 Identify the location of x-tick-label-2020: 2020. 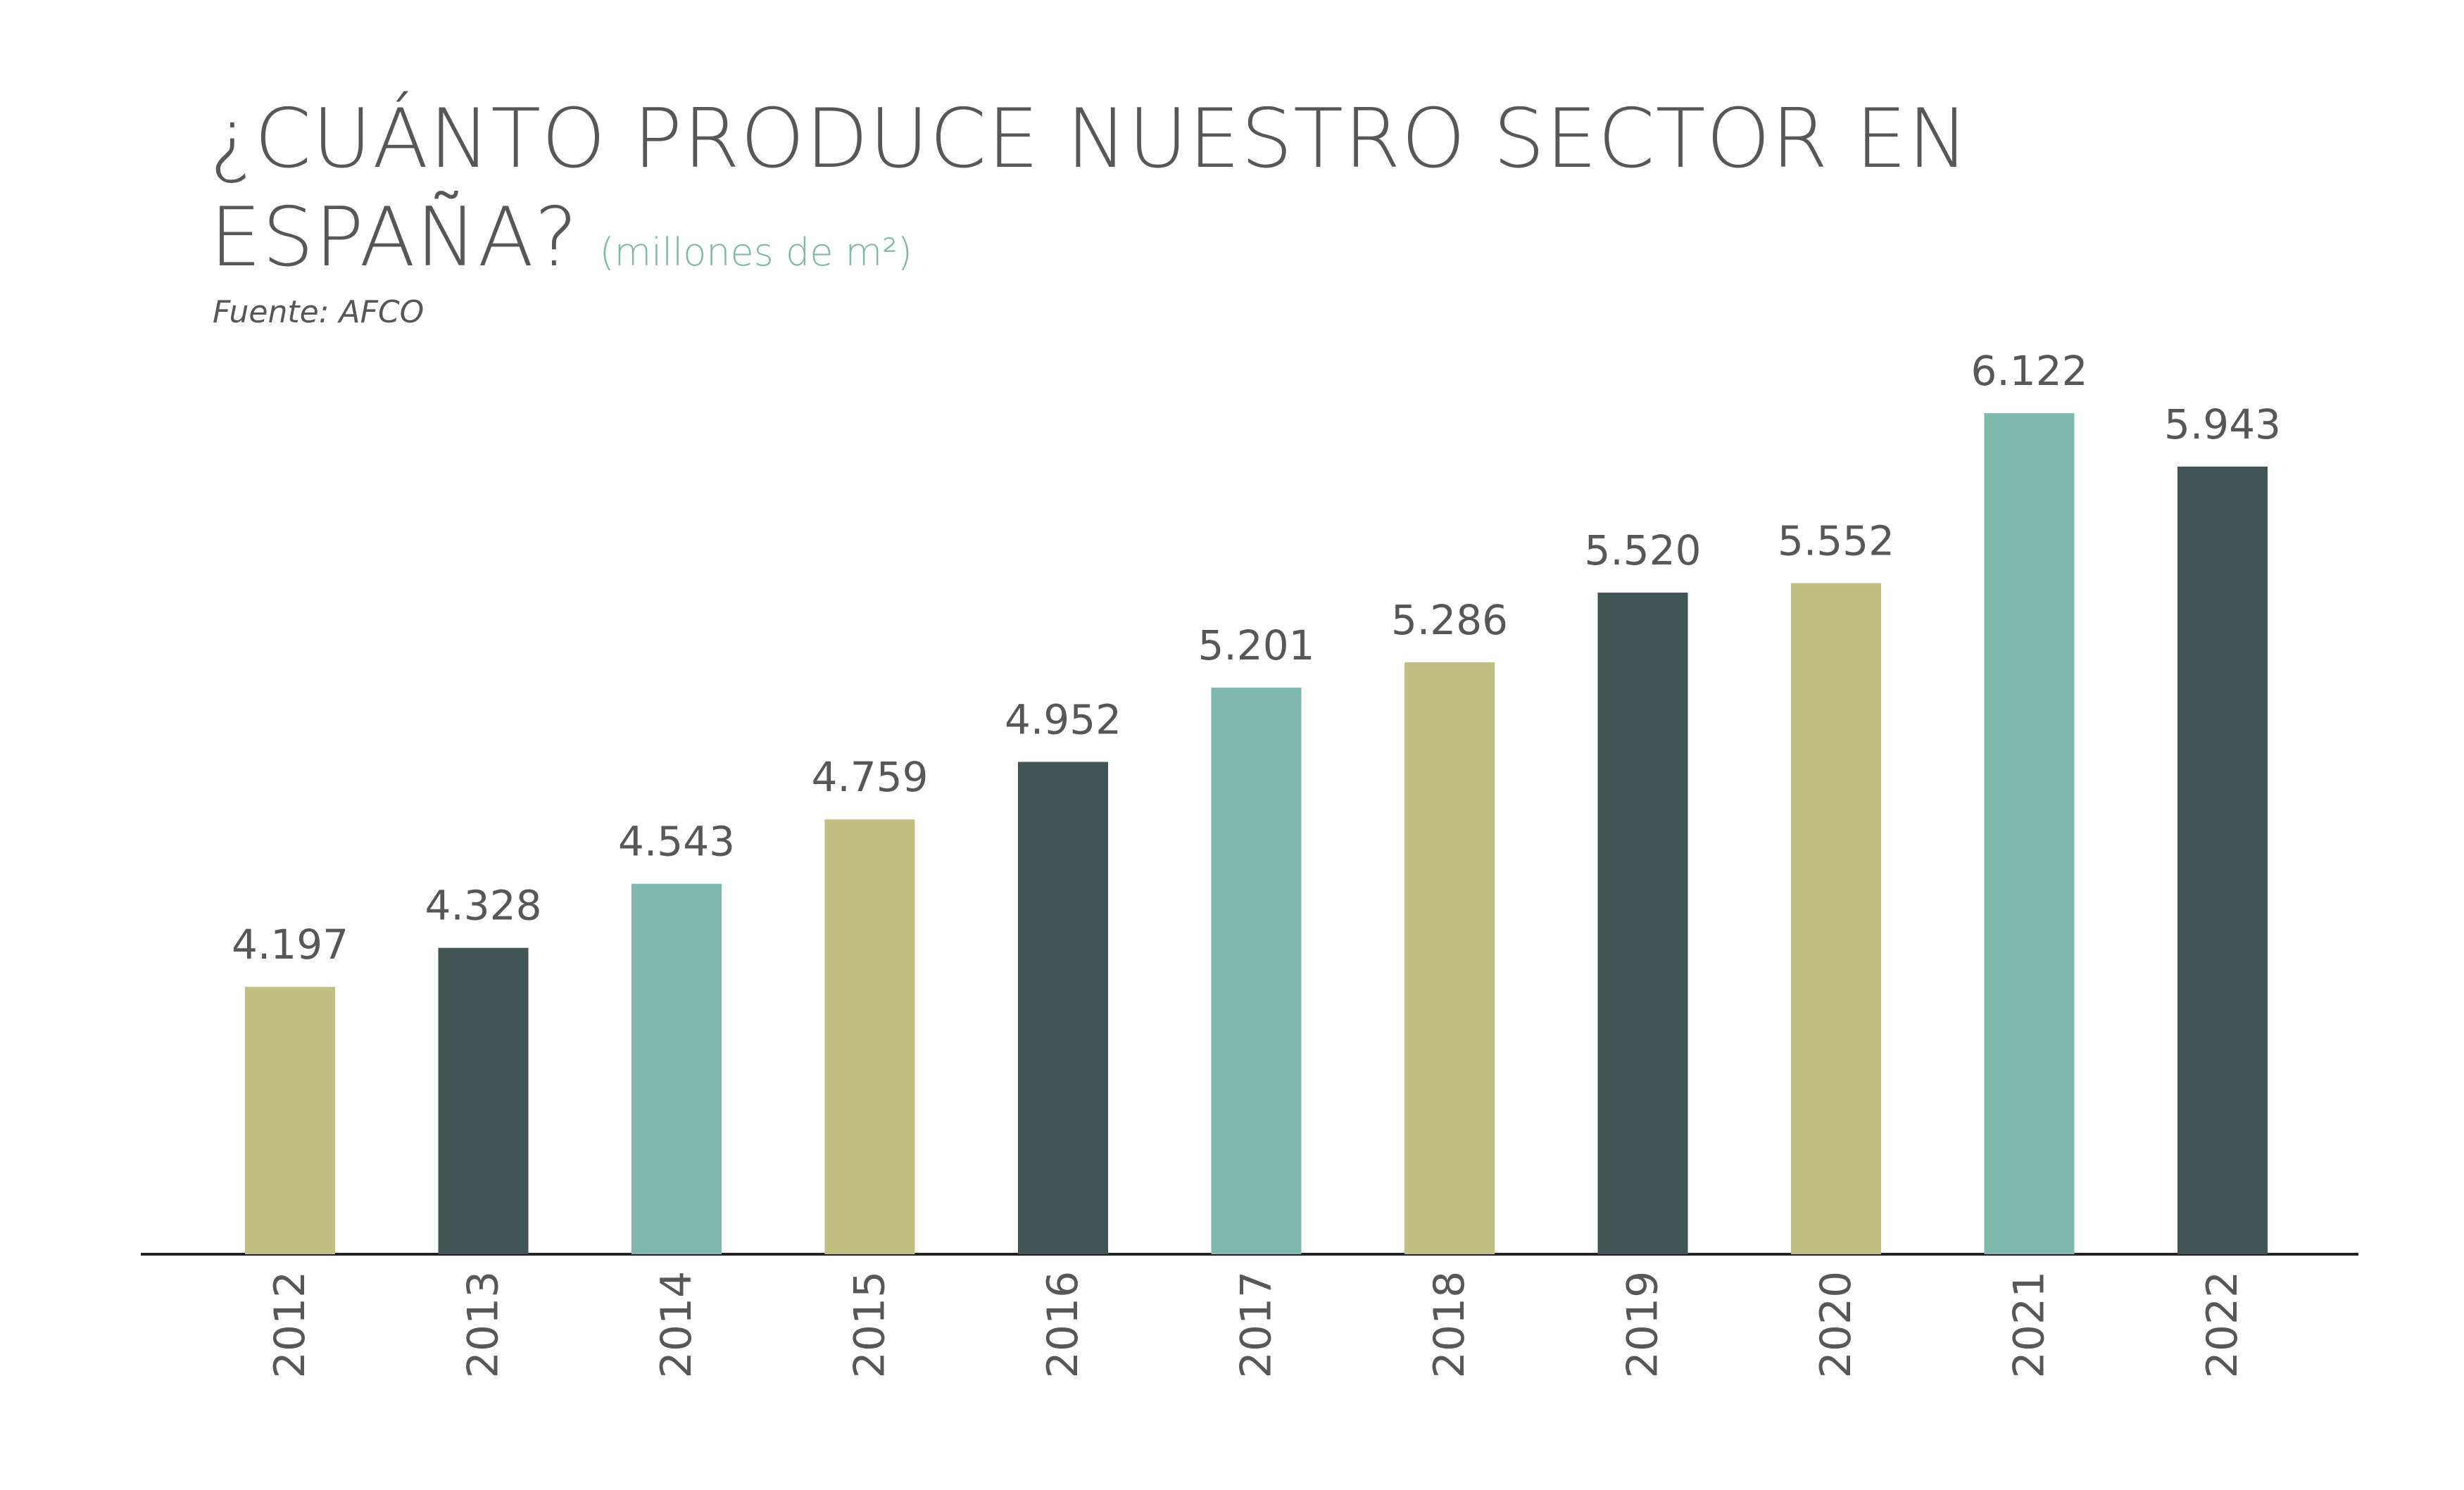
(1836, 1325).